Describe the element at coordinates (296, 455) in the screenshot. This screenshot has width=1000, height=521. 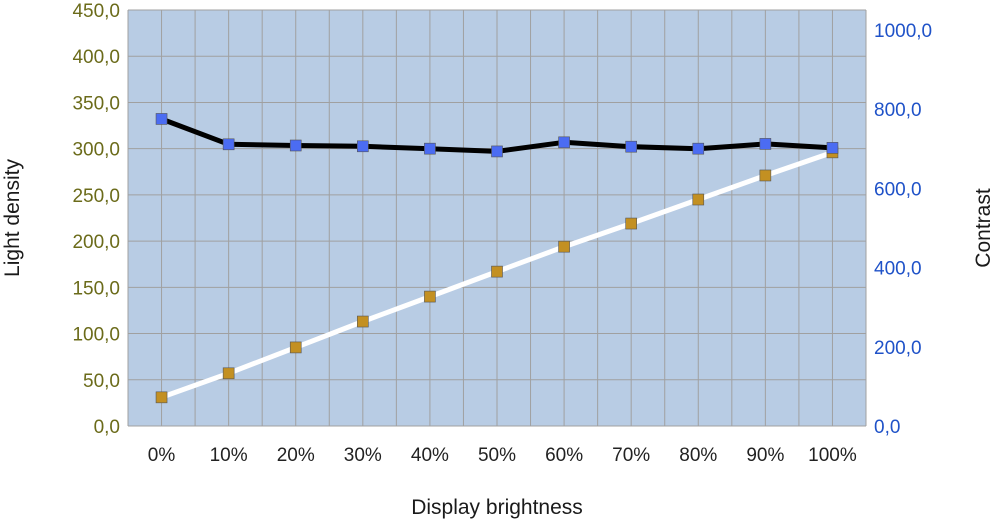
I see `x-tick-label: 20%` at that location.